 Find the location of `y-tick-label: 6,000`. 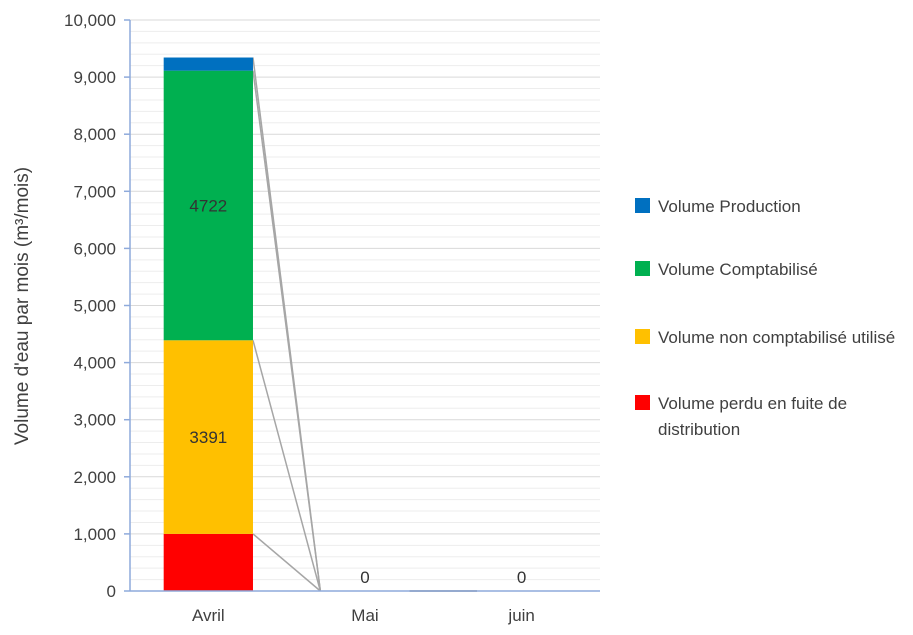

y-tick-label: 6,000 is located at coordinates (94, 248).